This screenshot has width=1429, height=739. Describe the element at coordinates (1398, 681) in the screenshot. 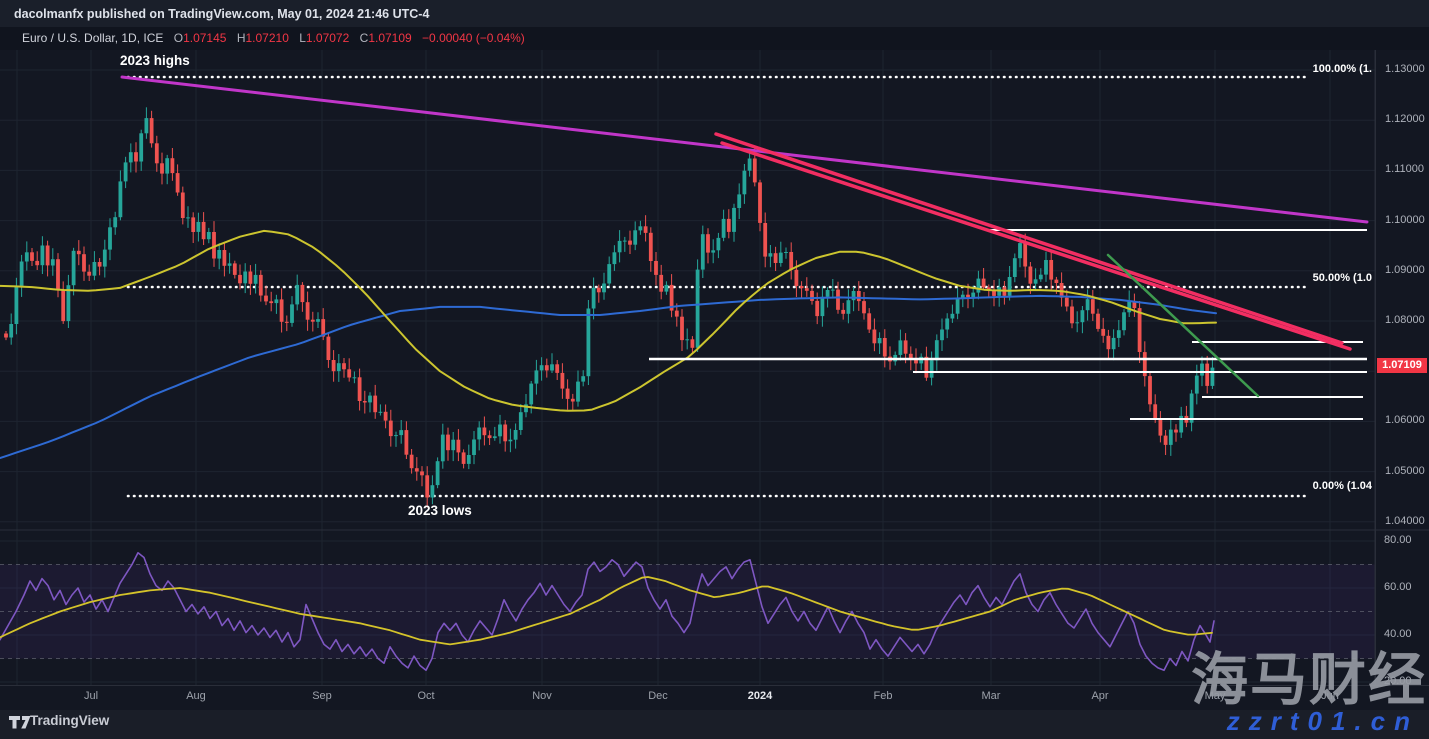

I see `rsi-axis-label: 20.00` at that location.